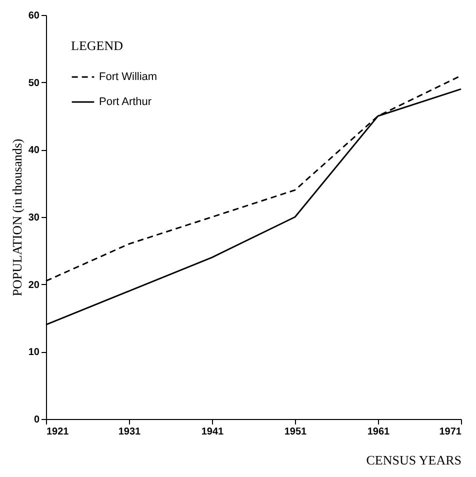 This screenshot has height=477, width=476. I want to click on y-tick-label: 60, so click(34, 16).